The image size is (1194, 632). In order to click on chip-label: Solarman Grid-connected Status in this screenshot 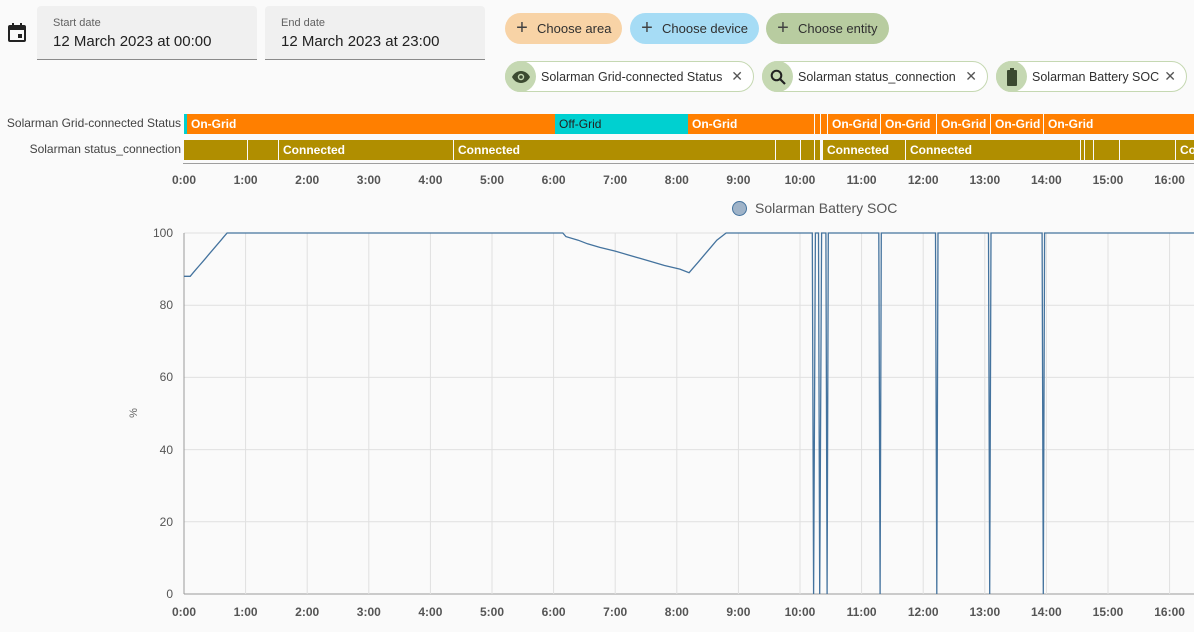, I will do `click(632, 76)`.